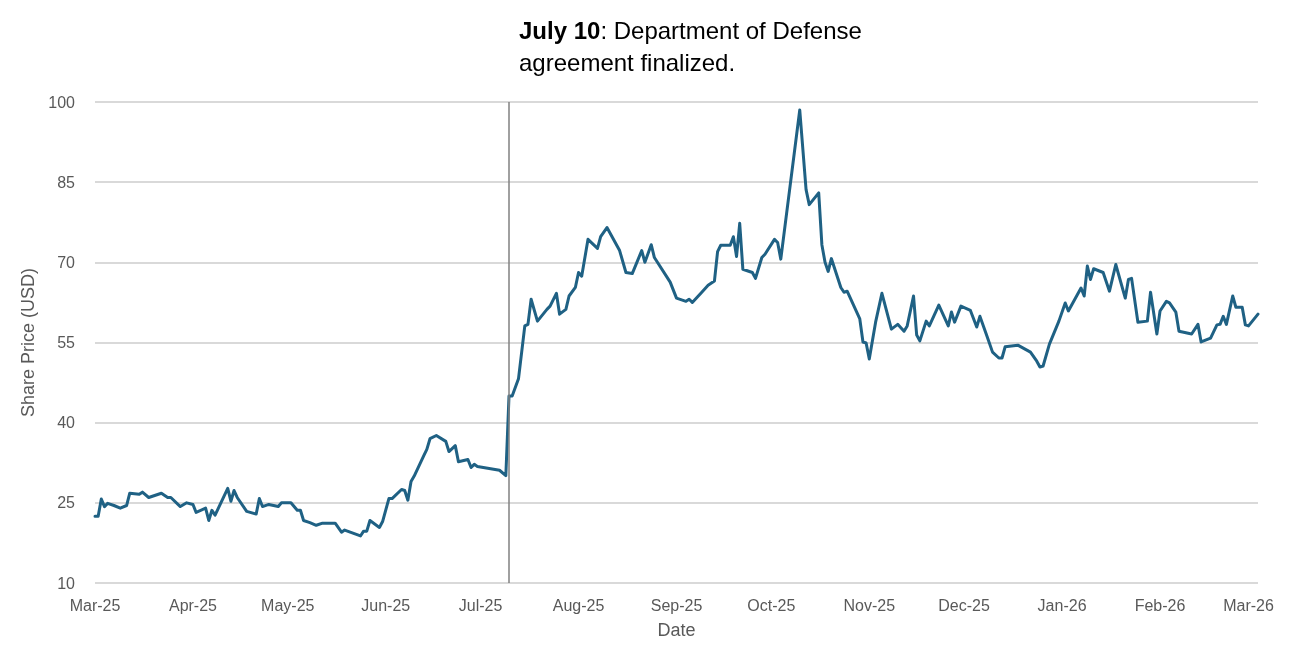  What do you see at coordinates (95, 605) in the screenshot?
I see `x-tick-label: Mar-25` at bounding box center [95, 605].